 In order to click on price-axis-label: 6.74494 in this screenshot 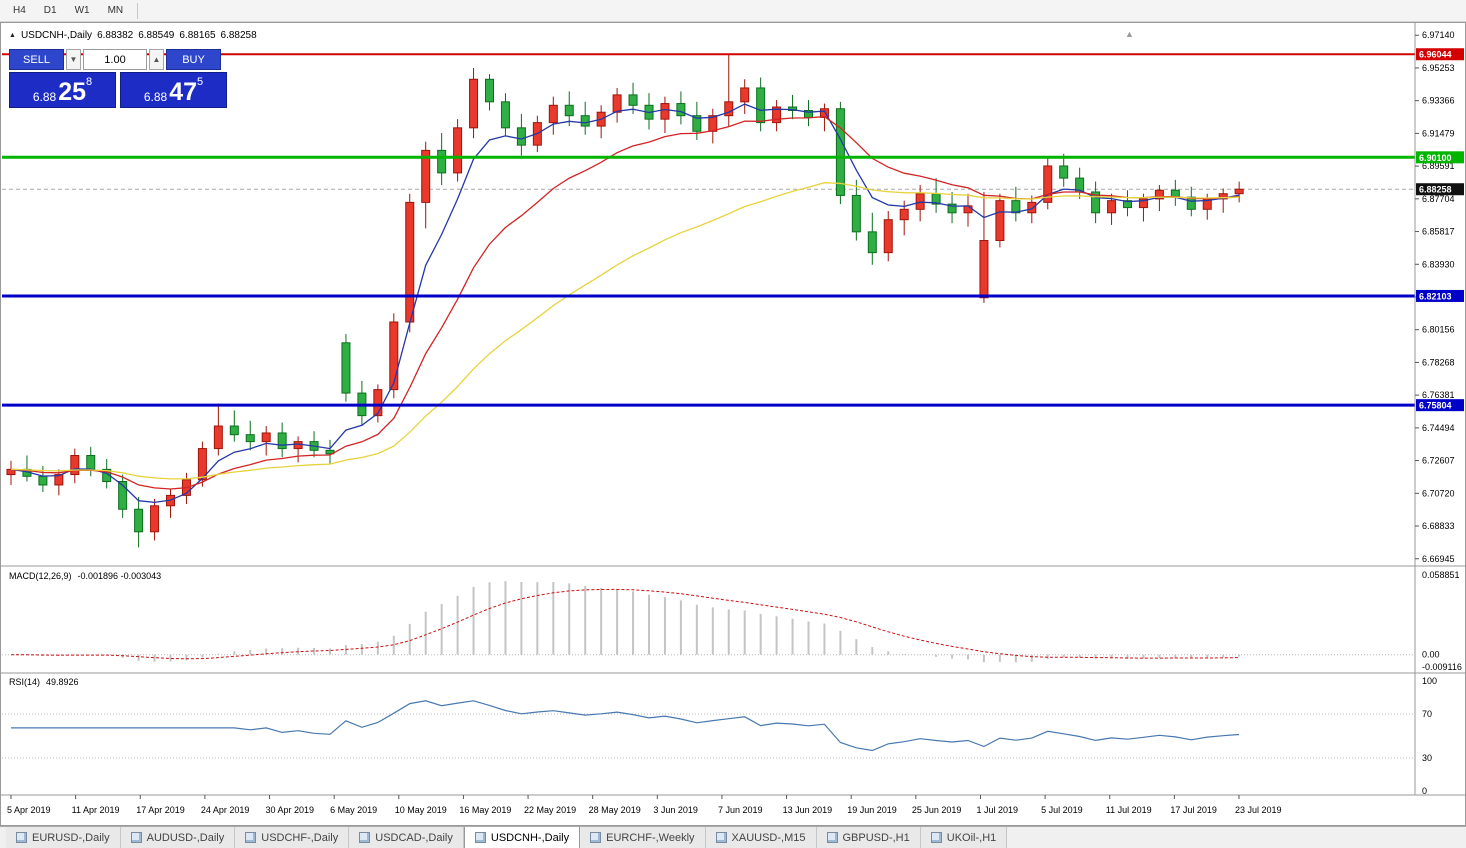, I will do `click(1438, 428)`.